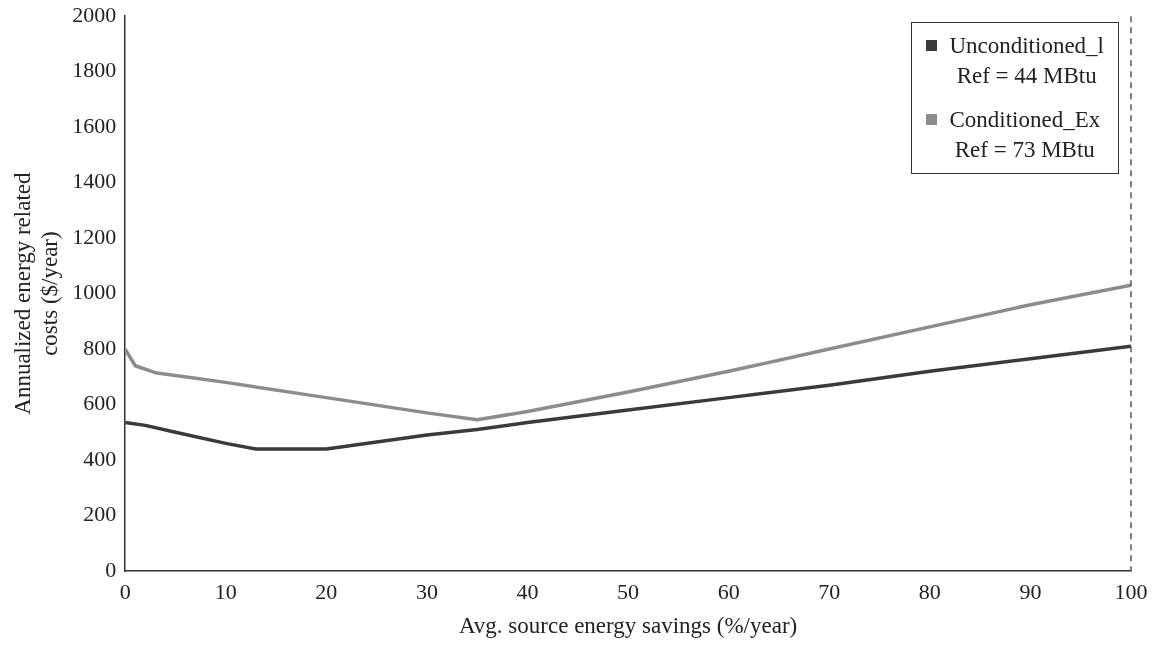 The width and height of the screenshot is (1159, 649). What do you see at coordinates (94, 236) in the screenshot?
I see `y-tick-label: 1200` at bounding box center [94, 236].